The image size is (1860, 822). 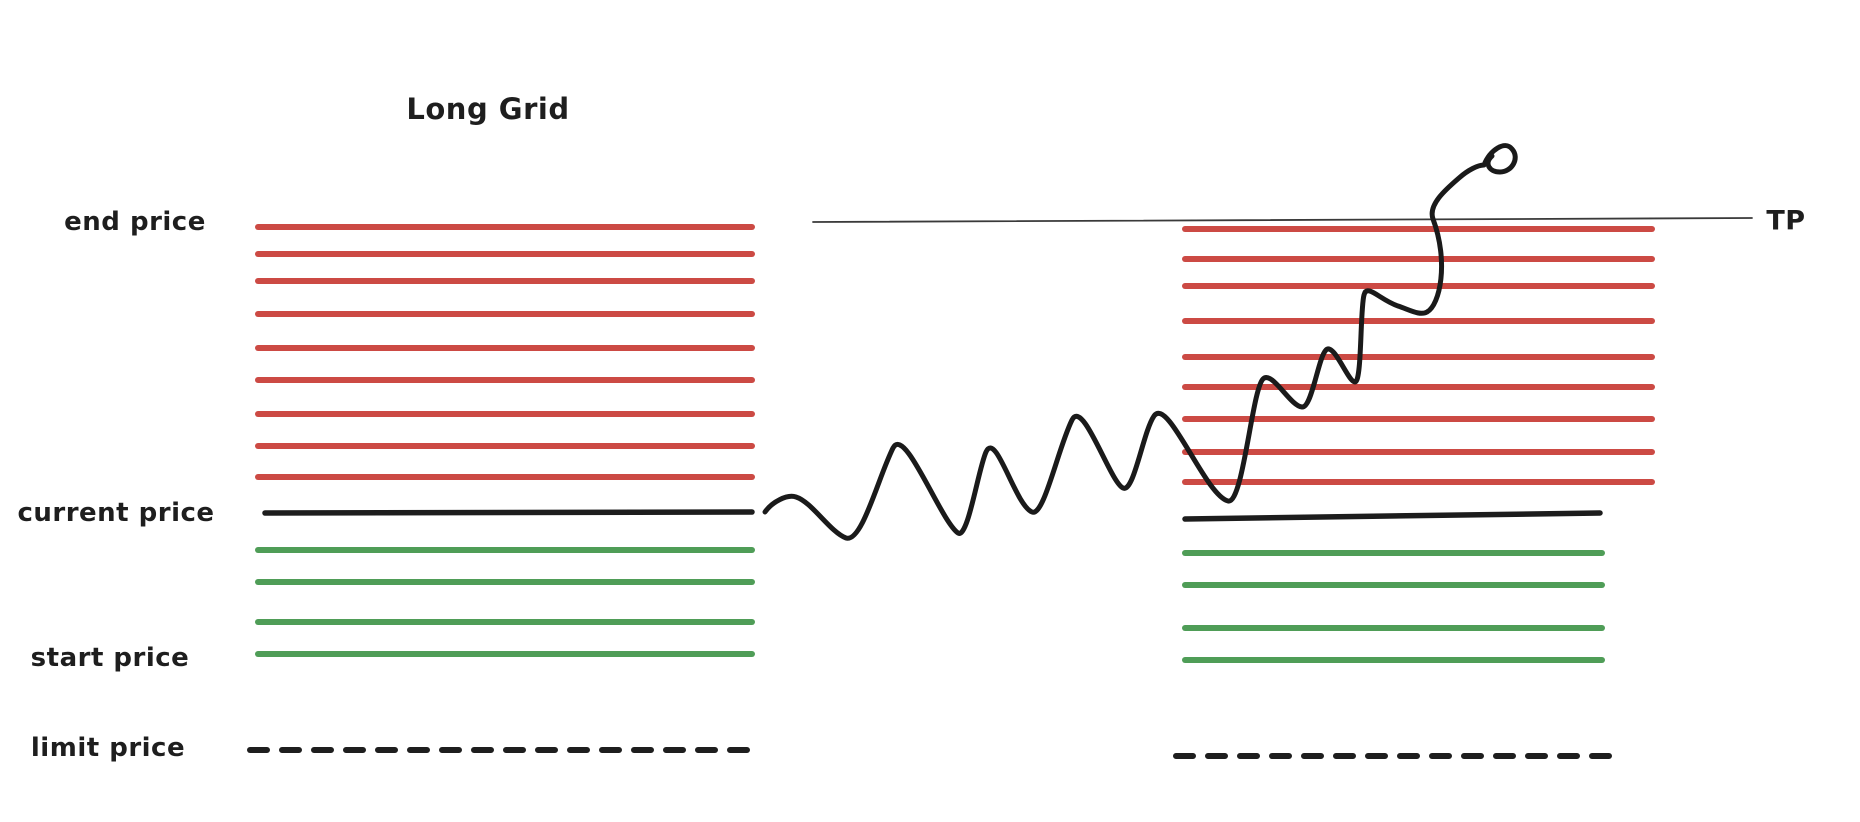 I want to click on take-profit-label: TP, so click(x=1786, y=221).